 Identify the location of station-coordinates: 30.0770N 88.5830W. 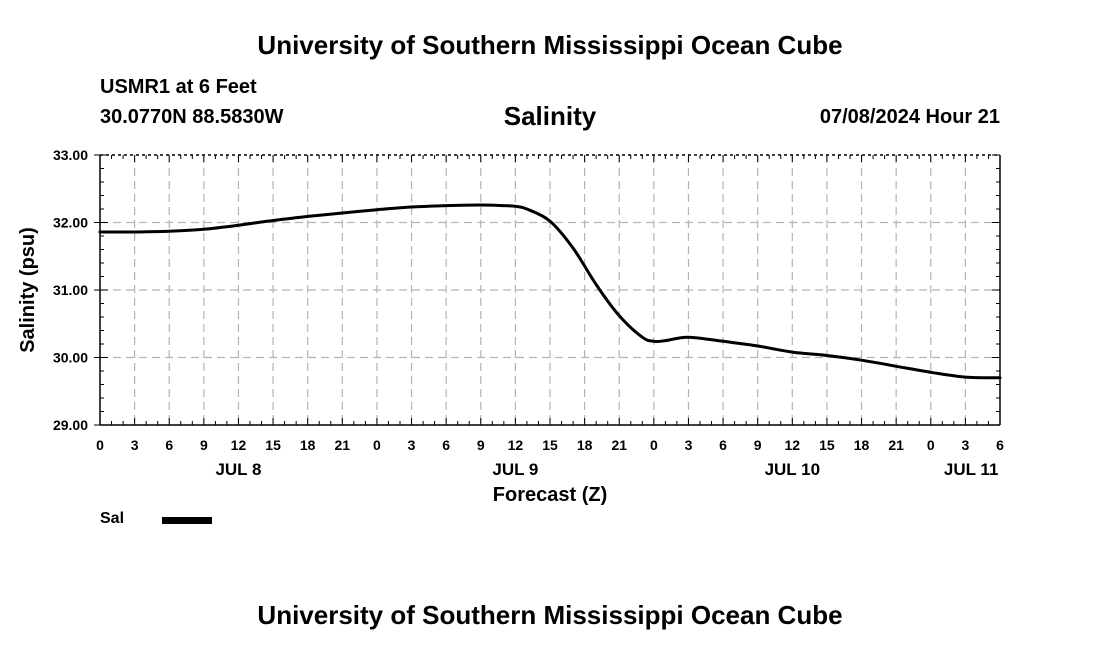
(192, 117).